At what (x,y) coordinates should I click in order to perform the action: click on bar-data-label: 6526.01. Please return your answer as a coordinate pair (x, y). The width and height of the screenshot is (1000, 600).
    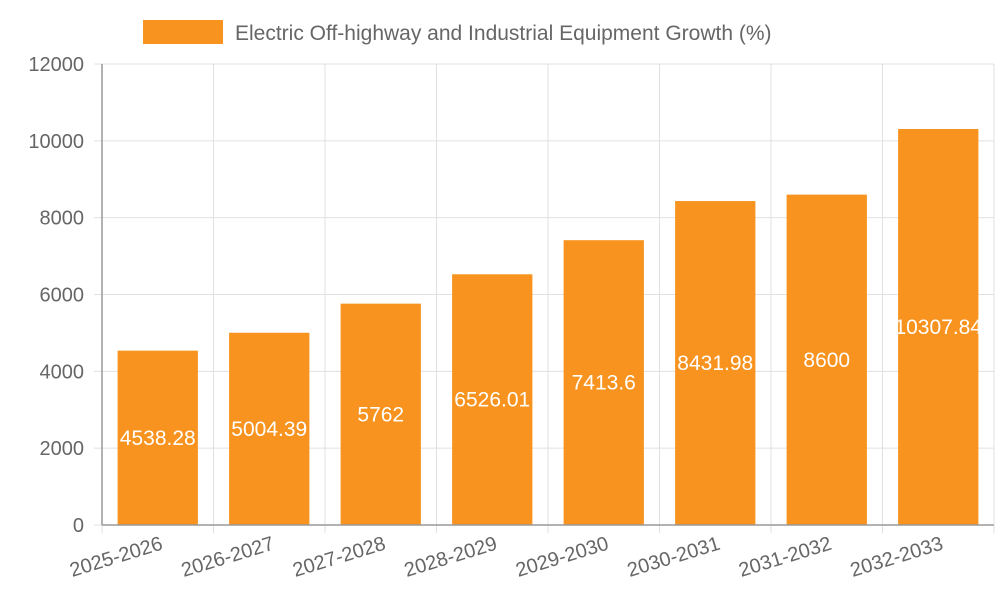
    Looking at the image, I should click on (492, 400).